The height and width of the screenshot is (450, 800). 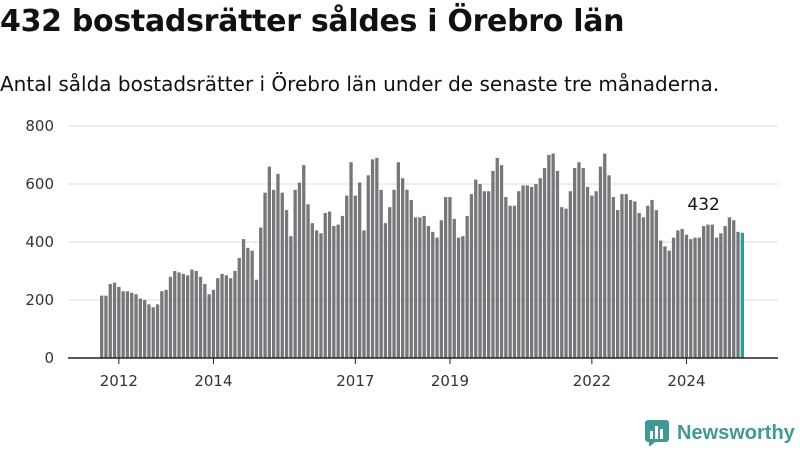 What do you see at coordinates (119, 381) in the screenshot?
I see `x-tick-label: 2012` at bounding box center [119, 381].